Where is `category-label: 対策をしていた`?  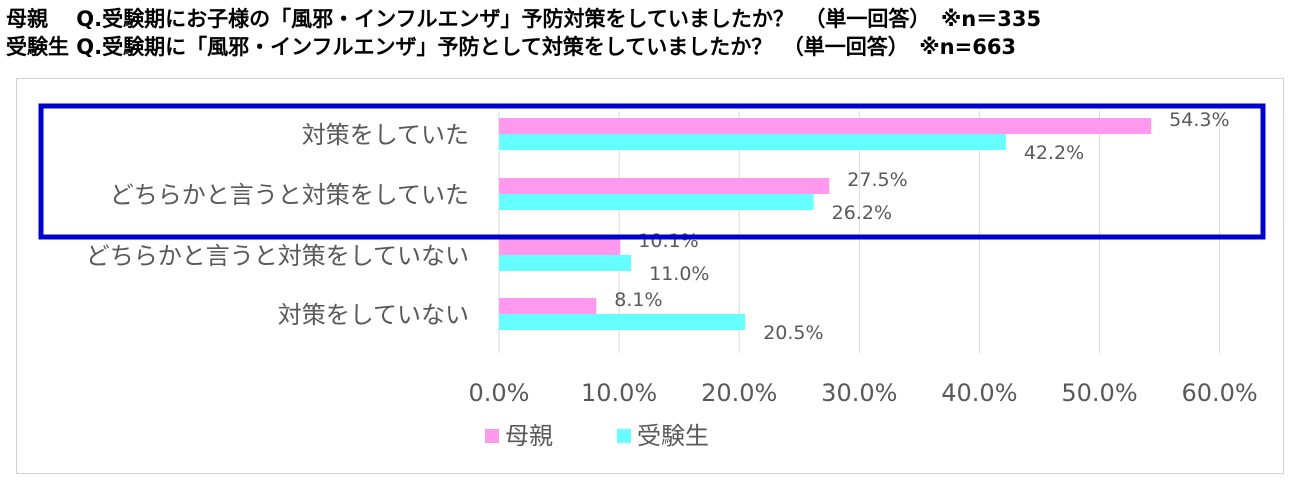 category-label: 対策をしていた is located at coordinates (385, 135).